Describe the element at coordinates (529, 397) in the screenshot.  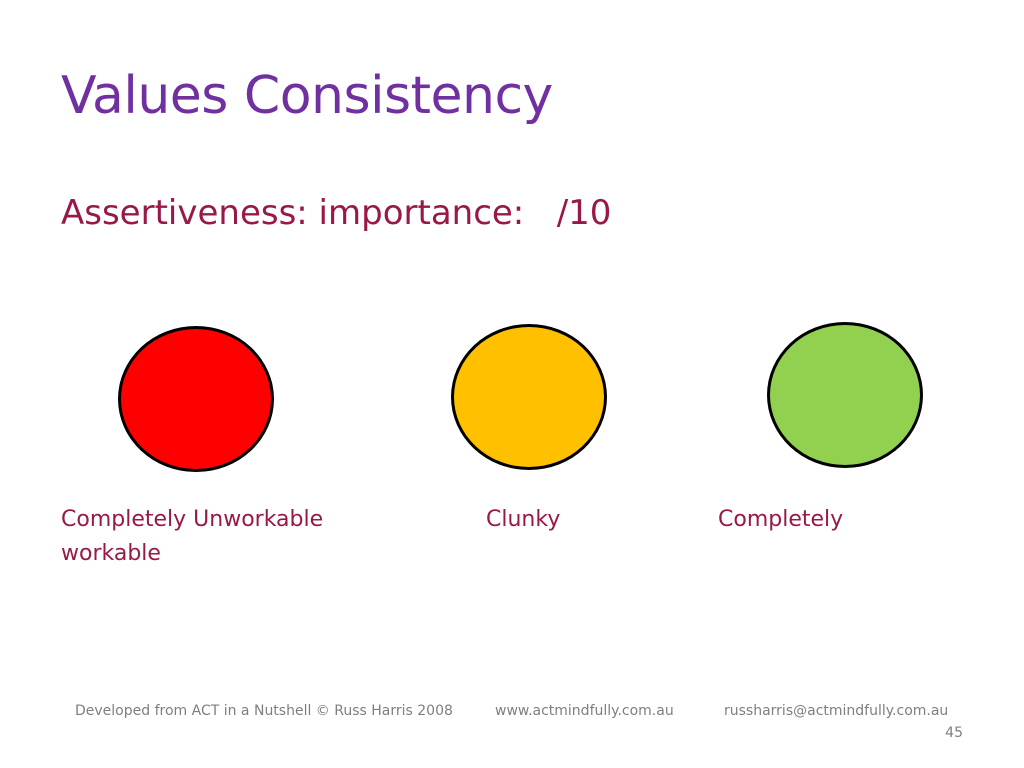
I see `amber-circle` at that location.